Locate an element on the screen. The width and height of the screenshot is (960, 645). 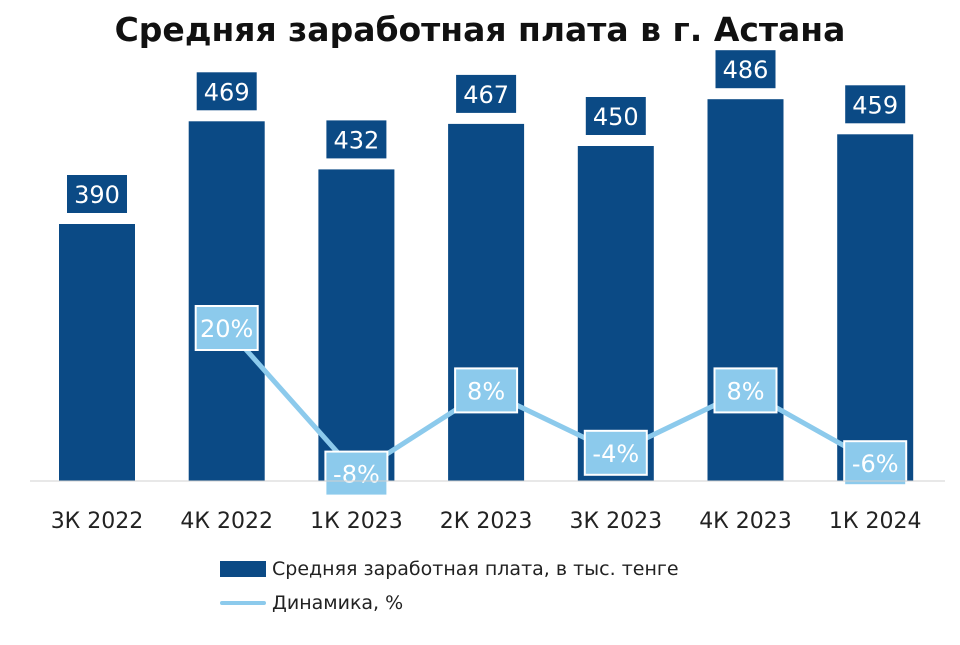
dynamics-label-1: 20% is located at coordinates (226, 329).